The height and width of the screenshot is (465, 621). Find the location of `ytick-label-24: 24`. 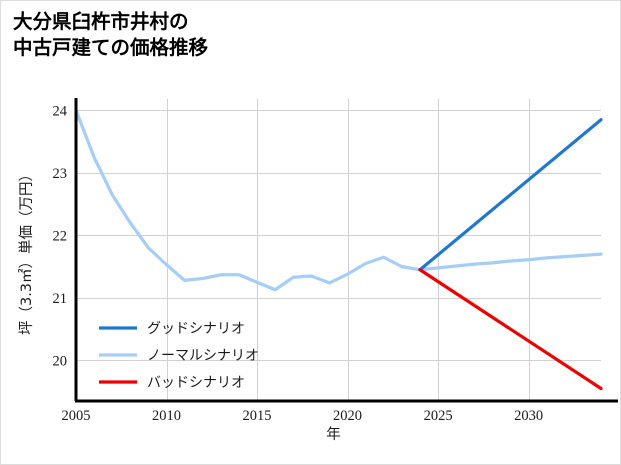

ytick-label-24: 24 is located at coordinates (60, 111).